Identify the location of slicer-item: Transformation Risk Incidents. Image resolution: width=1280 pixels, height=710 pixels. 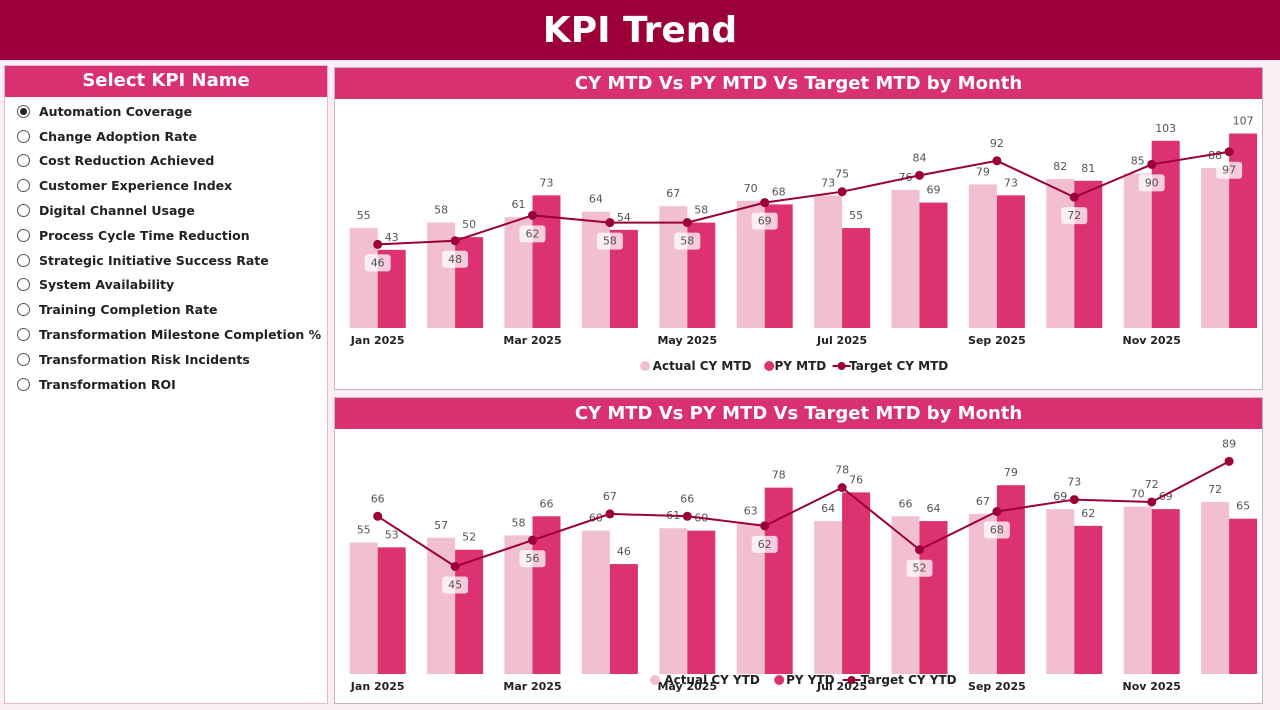
(166, 359).